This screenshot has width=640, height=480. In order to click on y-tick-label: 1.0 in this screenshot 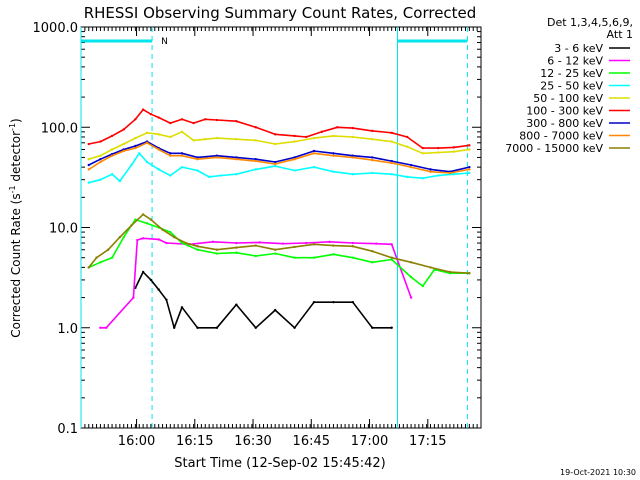, I will do `click(67, 329)`.